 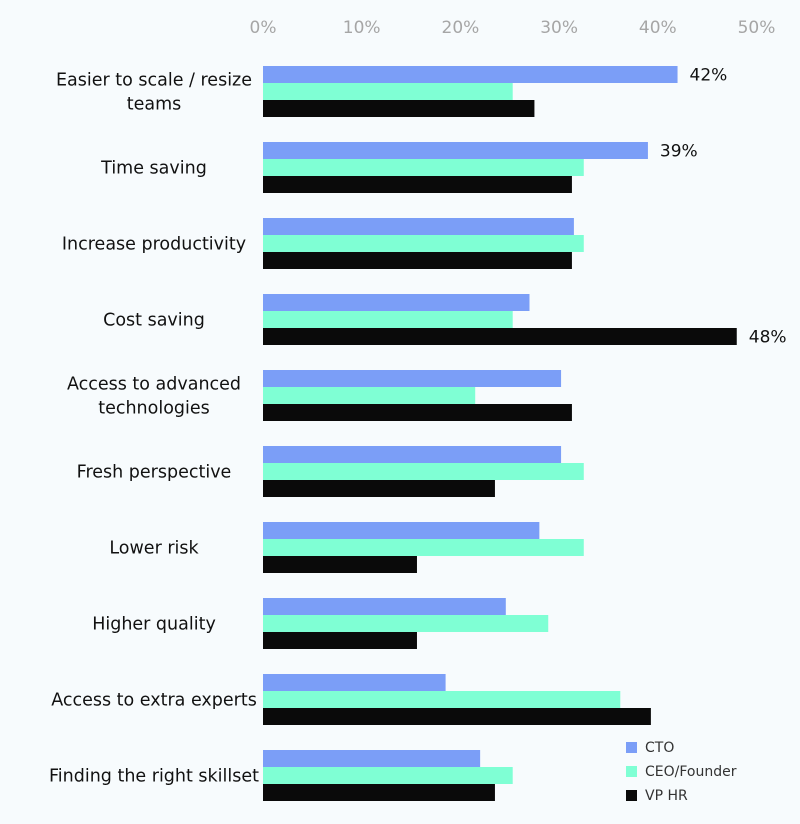 I want to click on category-label: Lower risk, so click(x=154, y=549).